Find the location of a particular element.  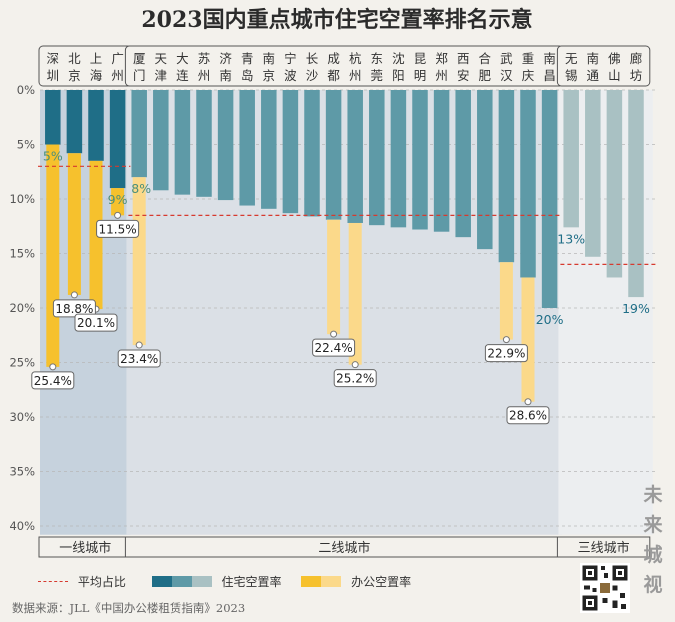

city-label-bottom: 波 is located at coordinates (290, 75).